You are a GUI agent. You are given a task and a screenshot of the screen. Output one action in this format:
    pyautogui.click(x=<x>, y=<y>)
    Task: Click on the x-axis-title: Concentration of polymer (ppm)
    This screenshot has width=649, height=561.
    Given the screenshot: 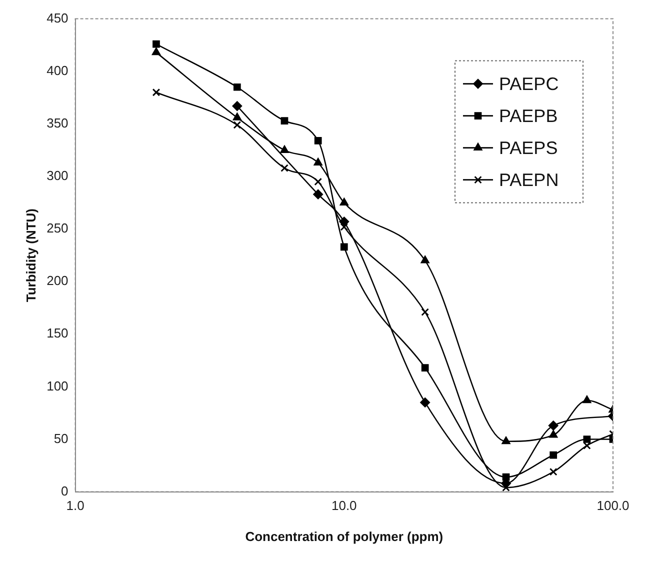 What is the action you would take?
    pyautogui.click(x=344, y=536)
    